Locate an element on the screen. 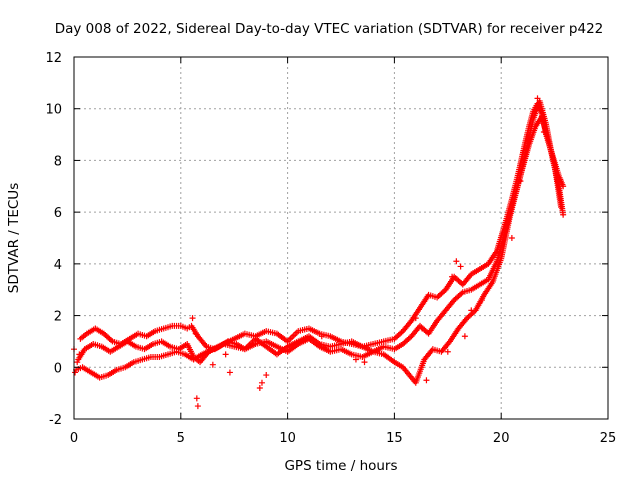 The image size is (640, 480). y-tick-label: 8 is located at coordinates (58, 161).